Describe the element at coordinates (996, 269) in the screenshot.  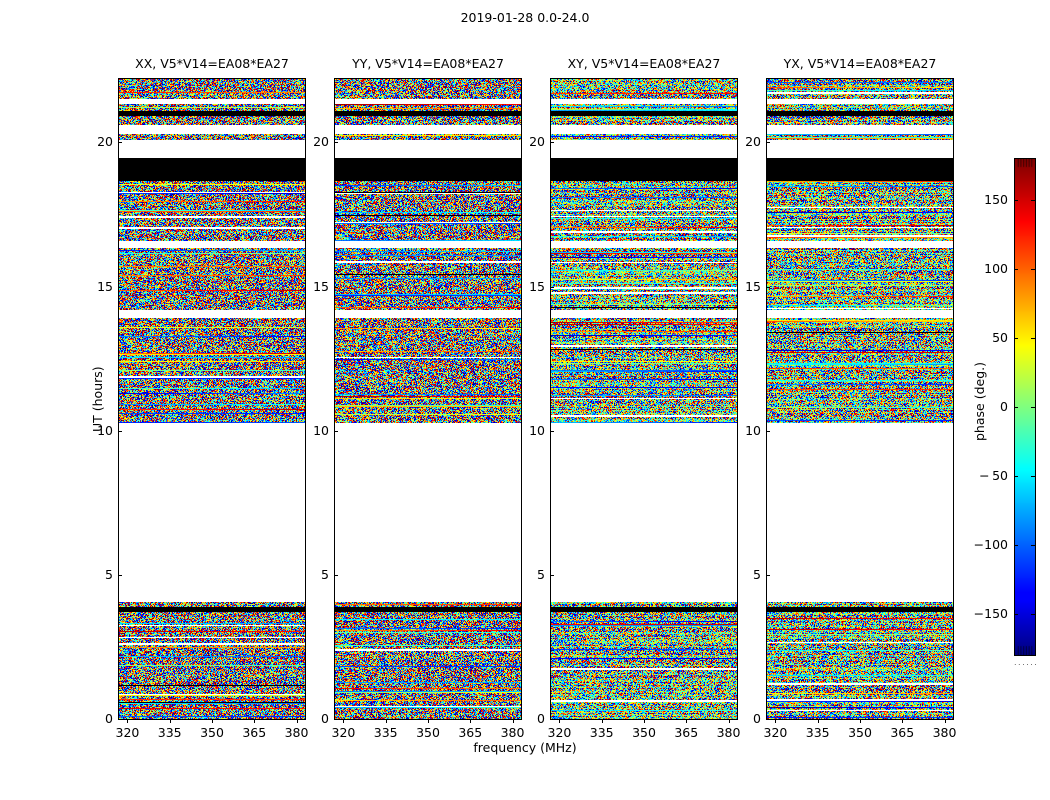
I see `colorbar-tick-label: 100` at that location.